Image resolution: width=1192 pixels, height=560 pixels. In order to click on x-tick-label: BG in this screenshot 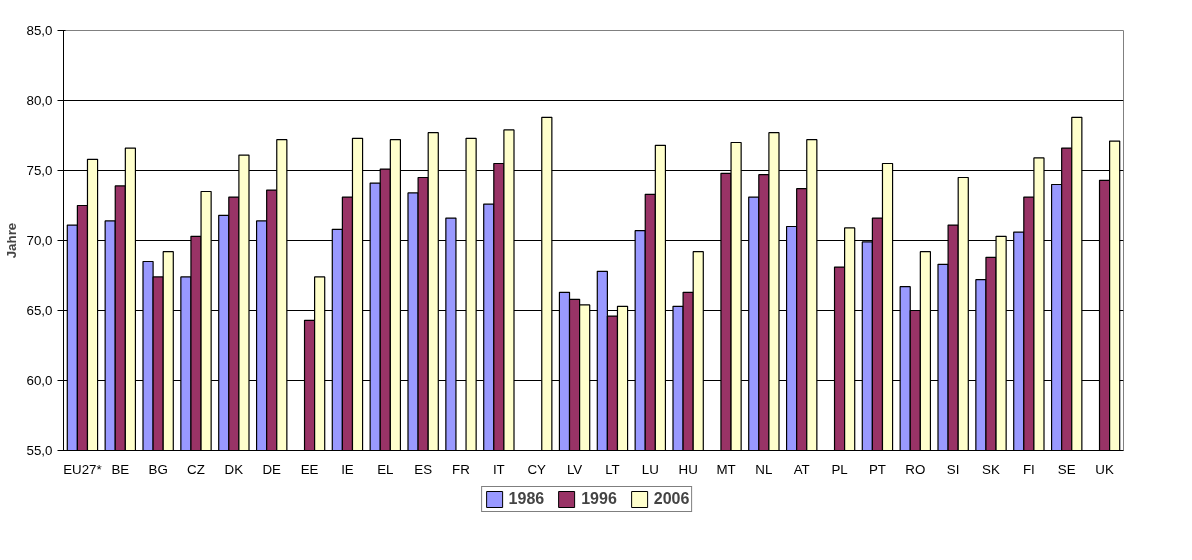, I will do `click(158, 469)`.